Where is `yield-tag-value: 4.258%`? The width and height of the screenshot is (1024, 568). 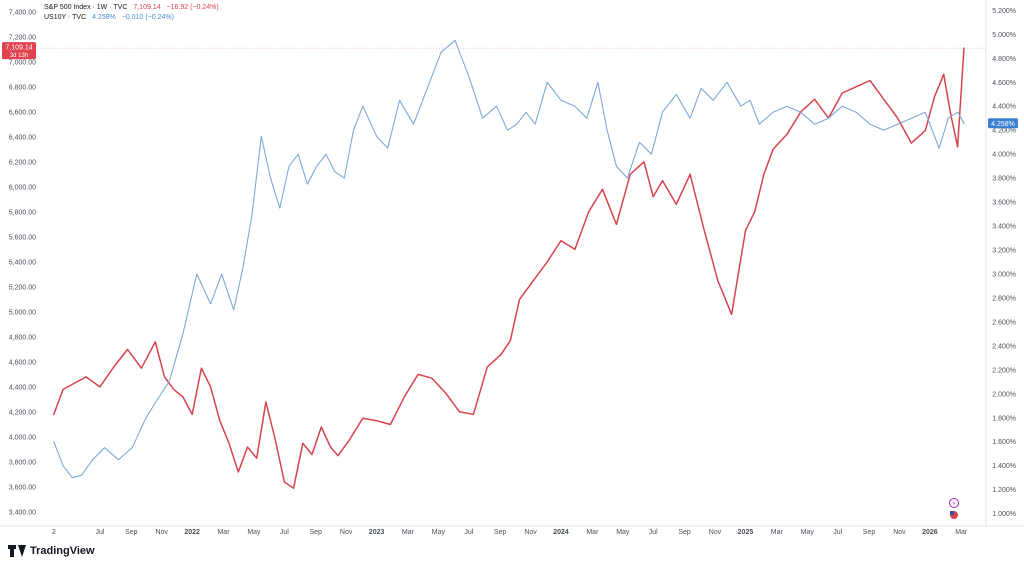 yield-tag-value: 4.258% is located at coordinates (1003, 124).